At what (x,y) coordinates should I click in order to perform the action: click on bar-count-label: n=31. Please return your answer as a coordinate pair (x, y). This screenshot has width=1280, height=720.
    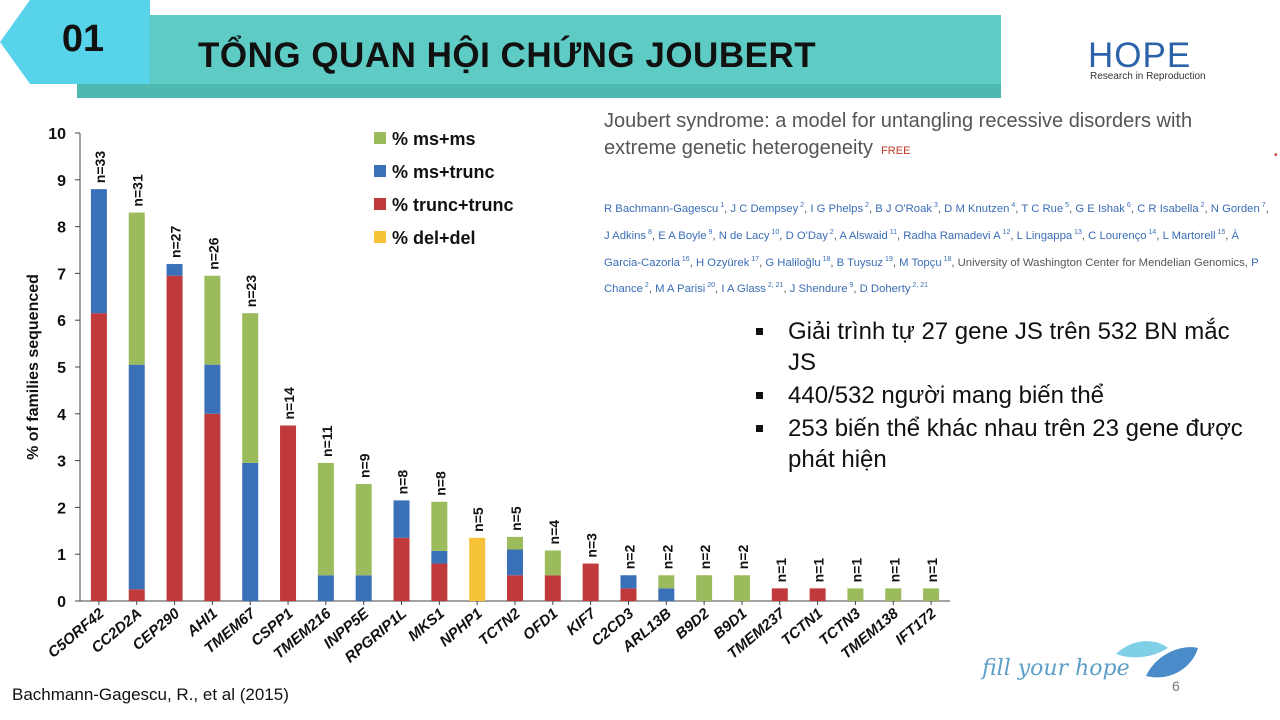
    Looking at the image, I should click on (138, 190).